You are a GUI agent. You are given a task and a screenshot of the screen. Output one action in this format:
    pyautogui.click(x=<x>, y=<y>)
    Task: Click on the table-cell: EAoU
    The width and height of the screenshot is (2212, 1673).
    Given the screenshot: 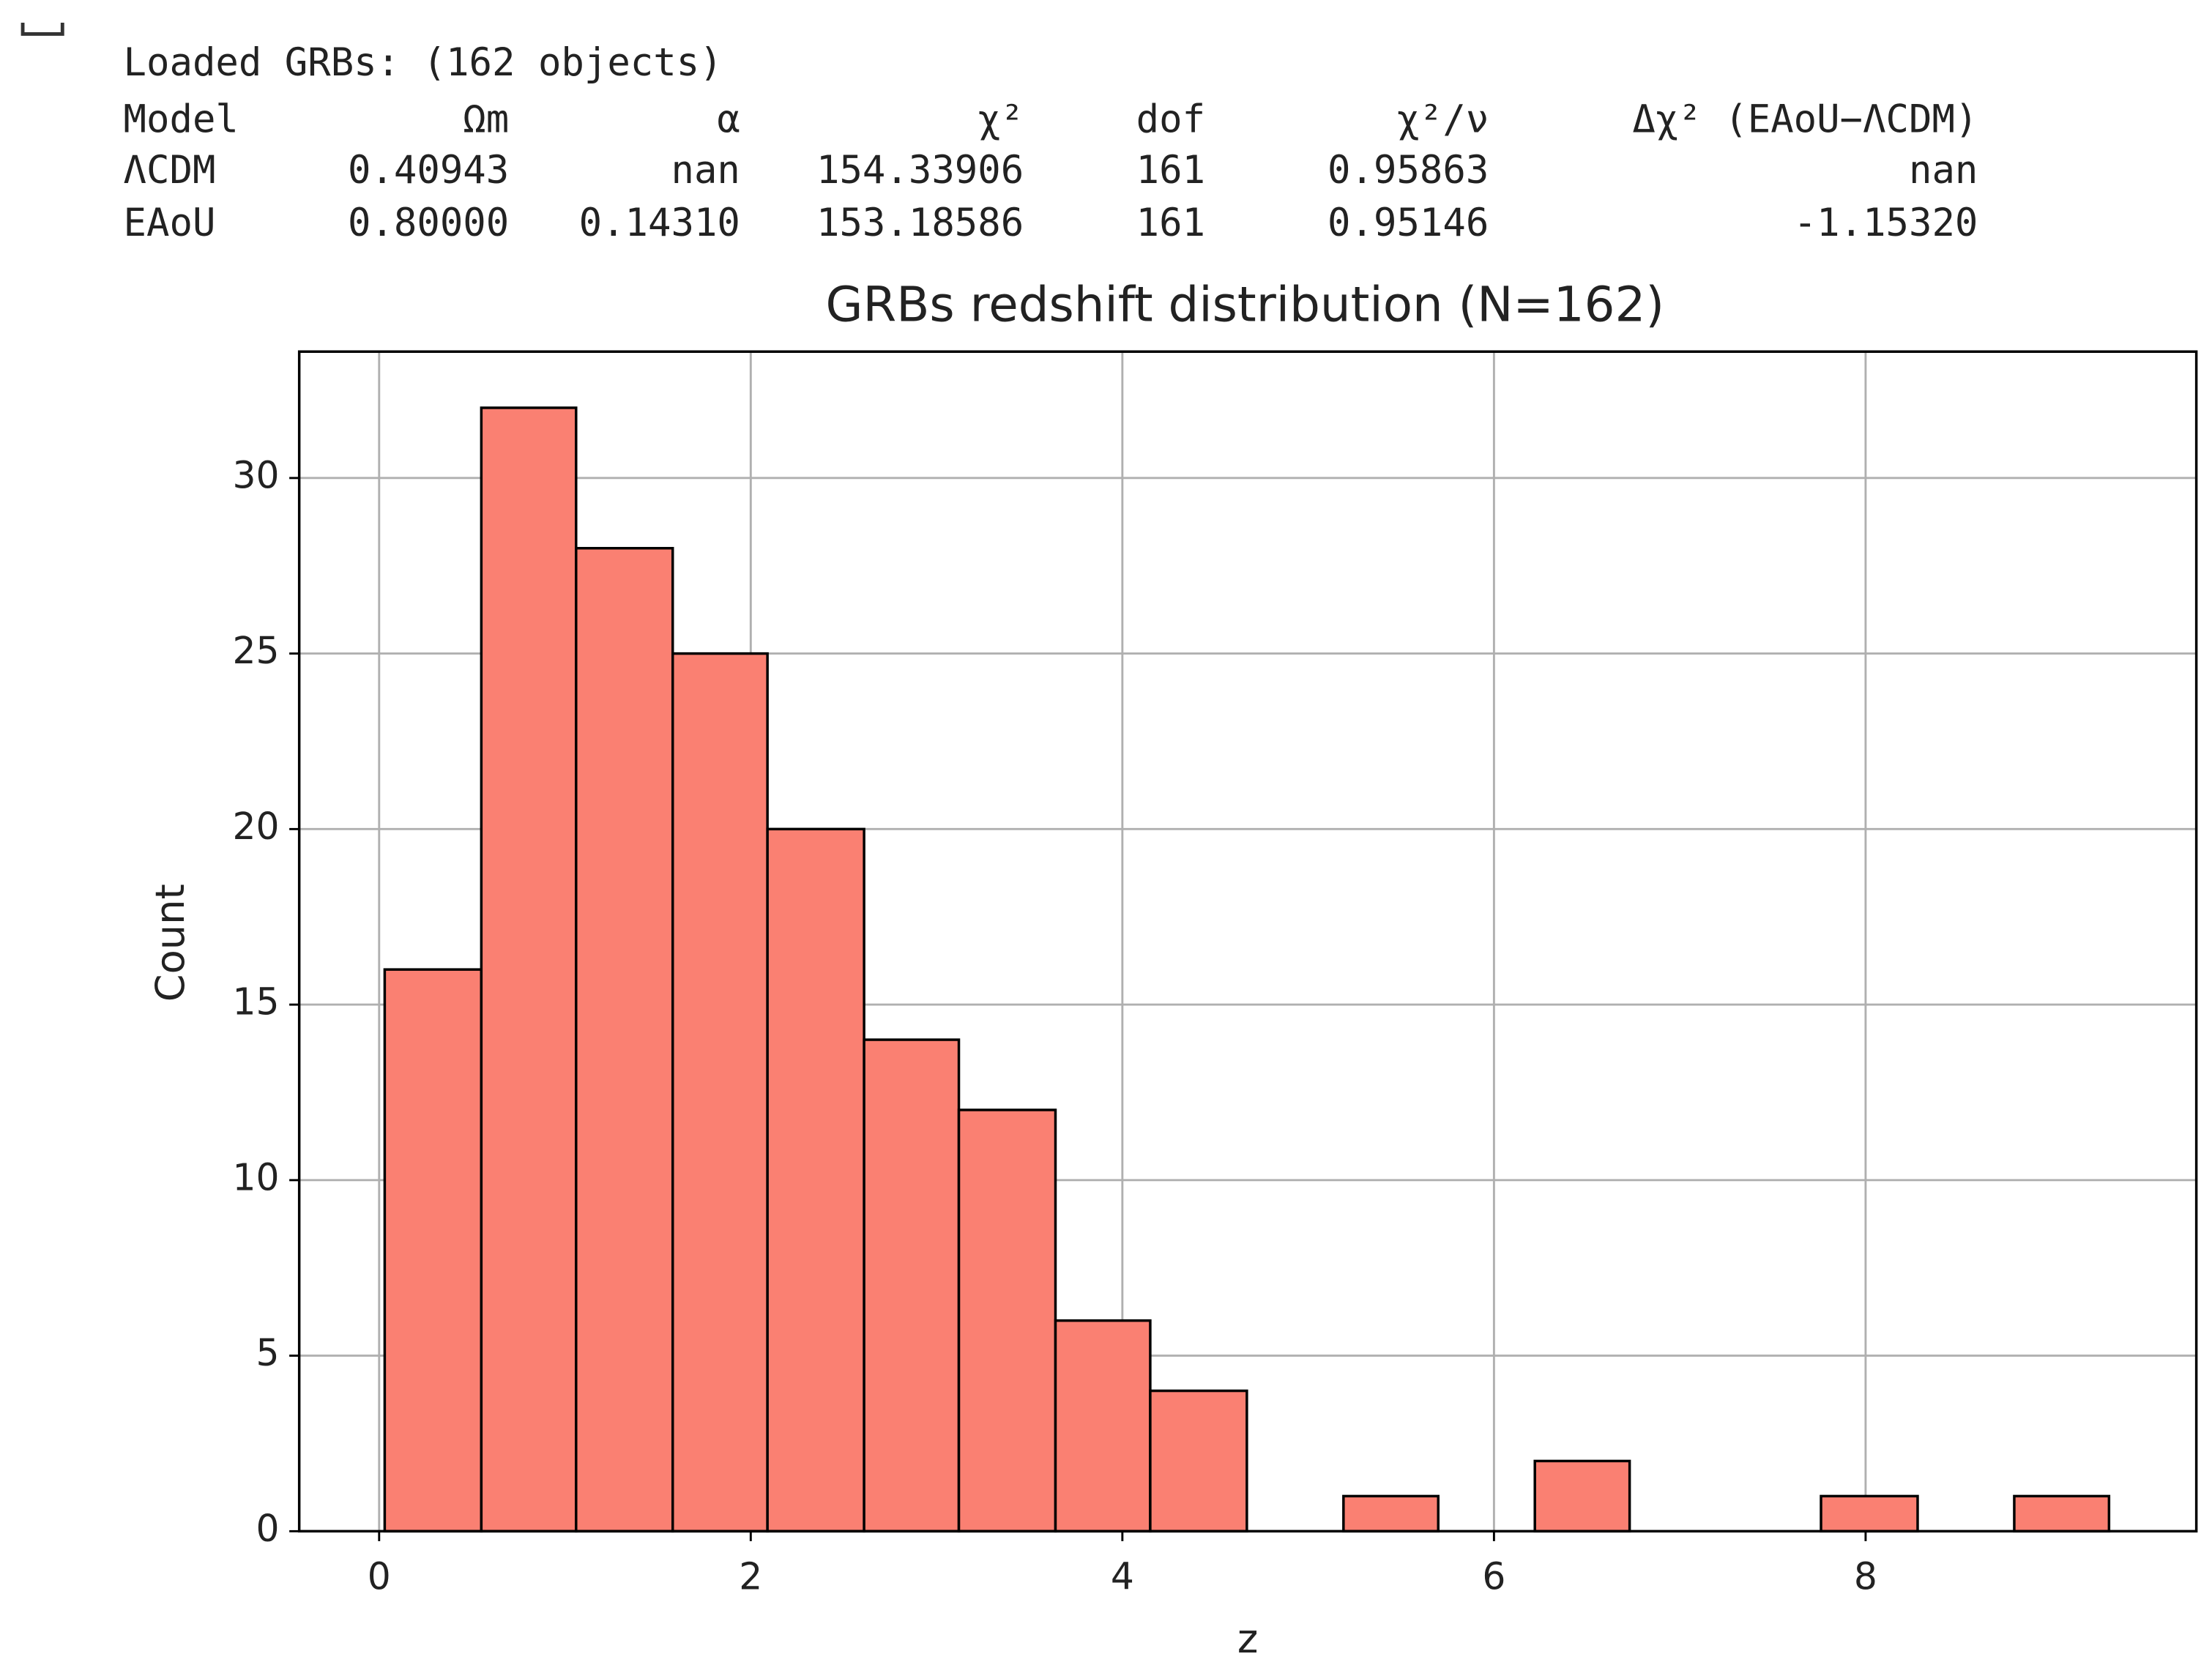 What is the action you would take?
    pyautogui.click(x=170, y=223)
    